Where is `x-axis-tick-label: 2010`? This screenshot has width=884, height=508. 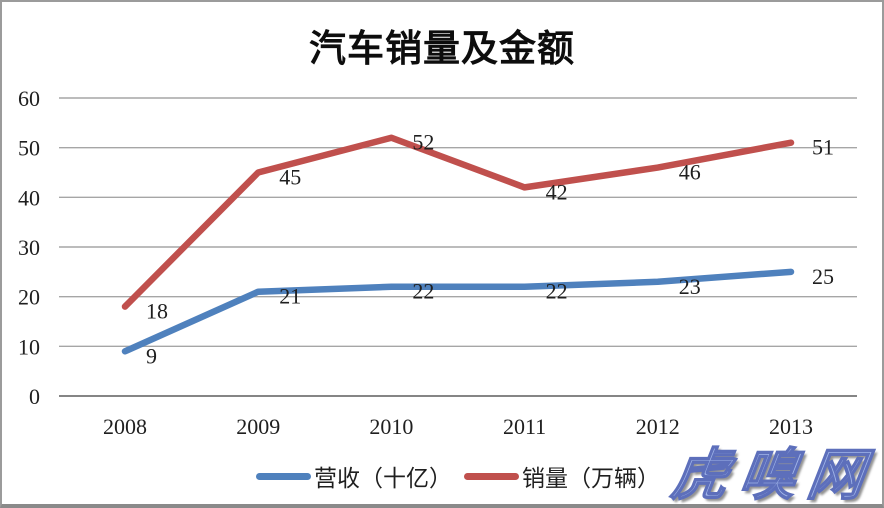
x-axis-tick-label: 2010 is located at coordinates (391, 426).